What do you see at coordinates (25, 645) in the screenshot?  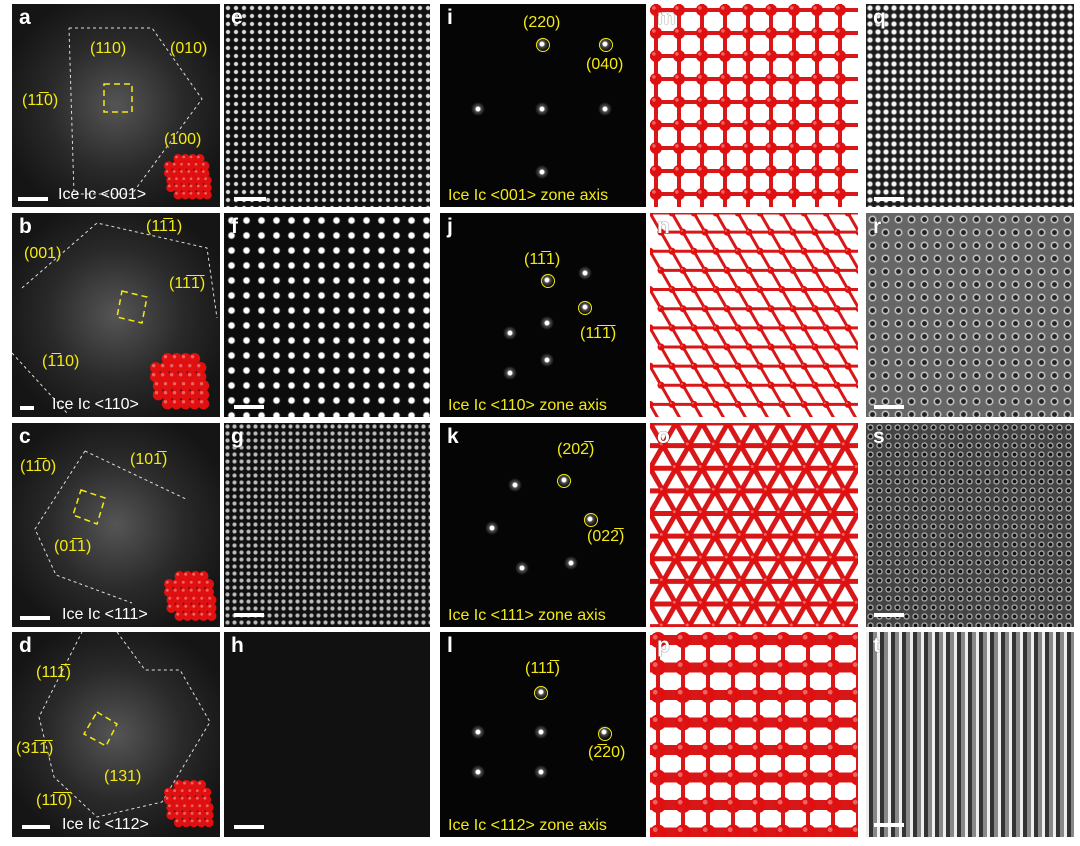 I see `panel-letter: d` at bounding box center [25, 645].